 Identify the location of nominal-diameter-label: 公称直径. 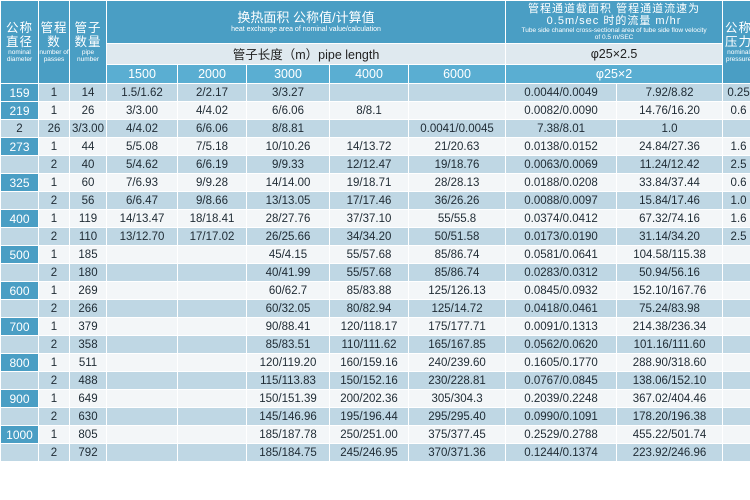
(19, 35).